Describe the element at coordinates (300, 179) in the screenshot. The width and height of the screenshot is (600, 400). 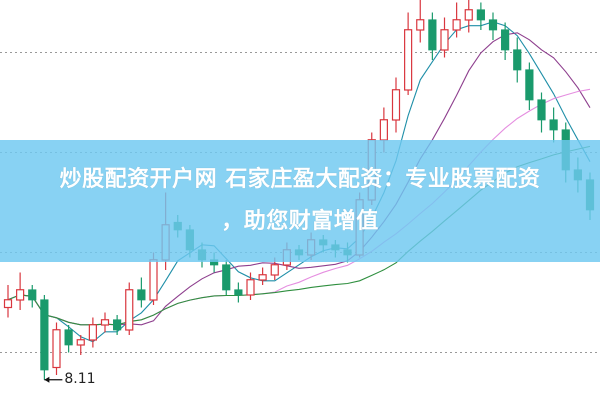
I see `banner-line-1: 炒股配资开户网 石家庄盈大配资：专业股票配资` at that location.